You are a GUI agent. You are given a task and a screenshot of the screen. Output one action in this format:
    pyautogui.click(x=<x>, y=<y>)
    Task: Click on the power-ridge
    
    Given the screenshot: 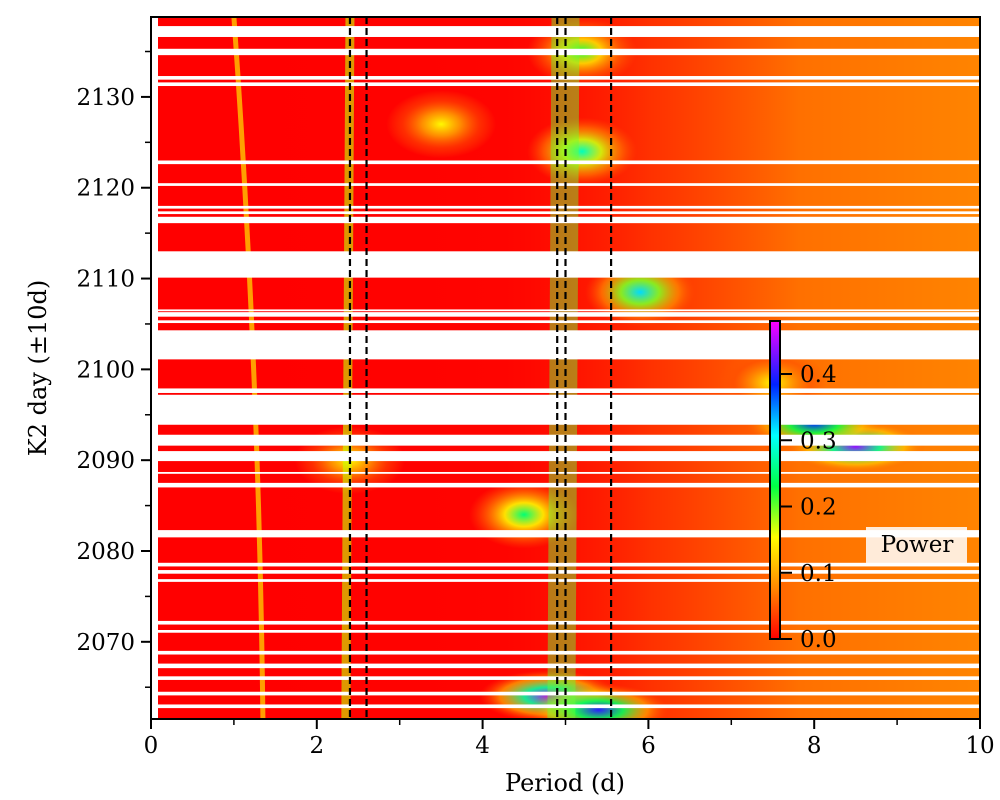 What is the action you would take?
    pyautogui.click(x=248, y=368)
    